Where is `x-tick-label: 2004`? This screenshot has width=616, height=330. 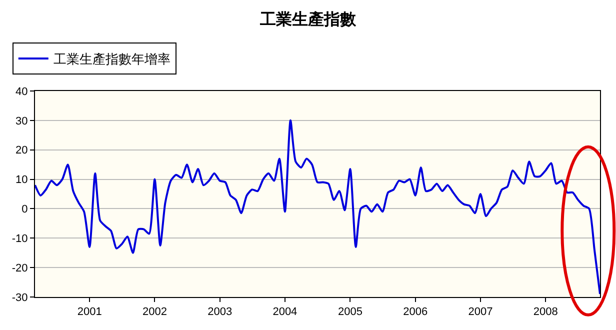
x-tick-label: 2004 is located at coordinates (285, 312).